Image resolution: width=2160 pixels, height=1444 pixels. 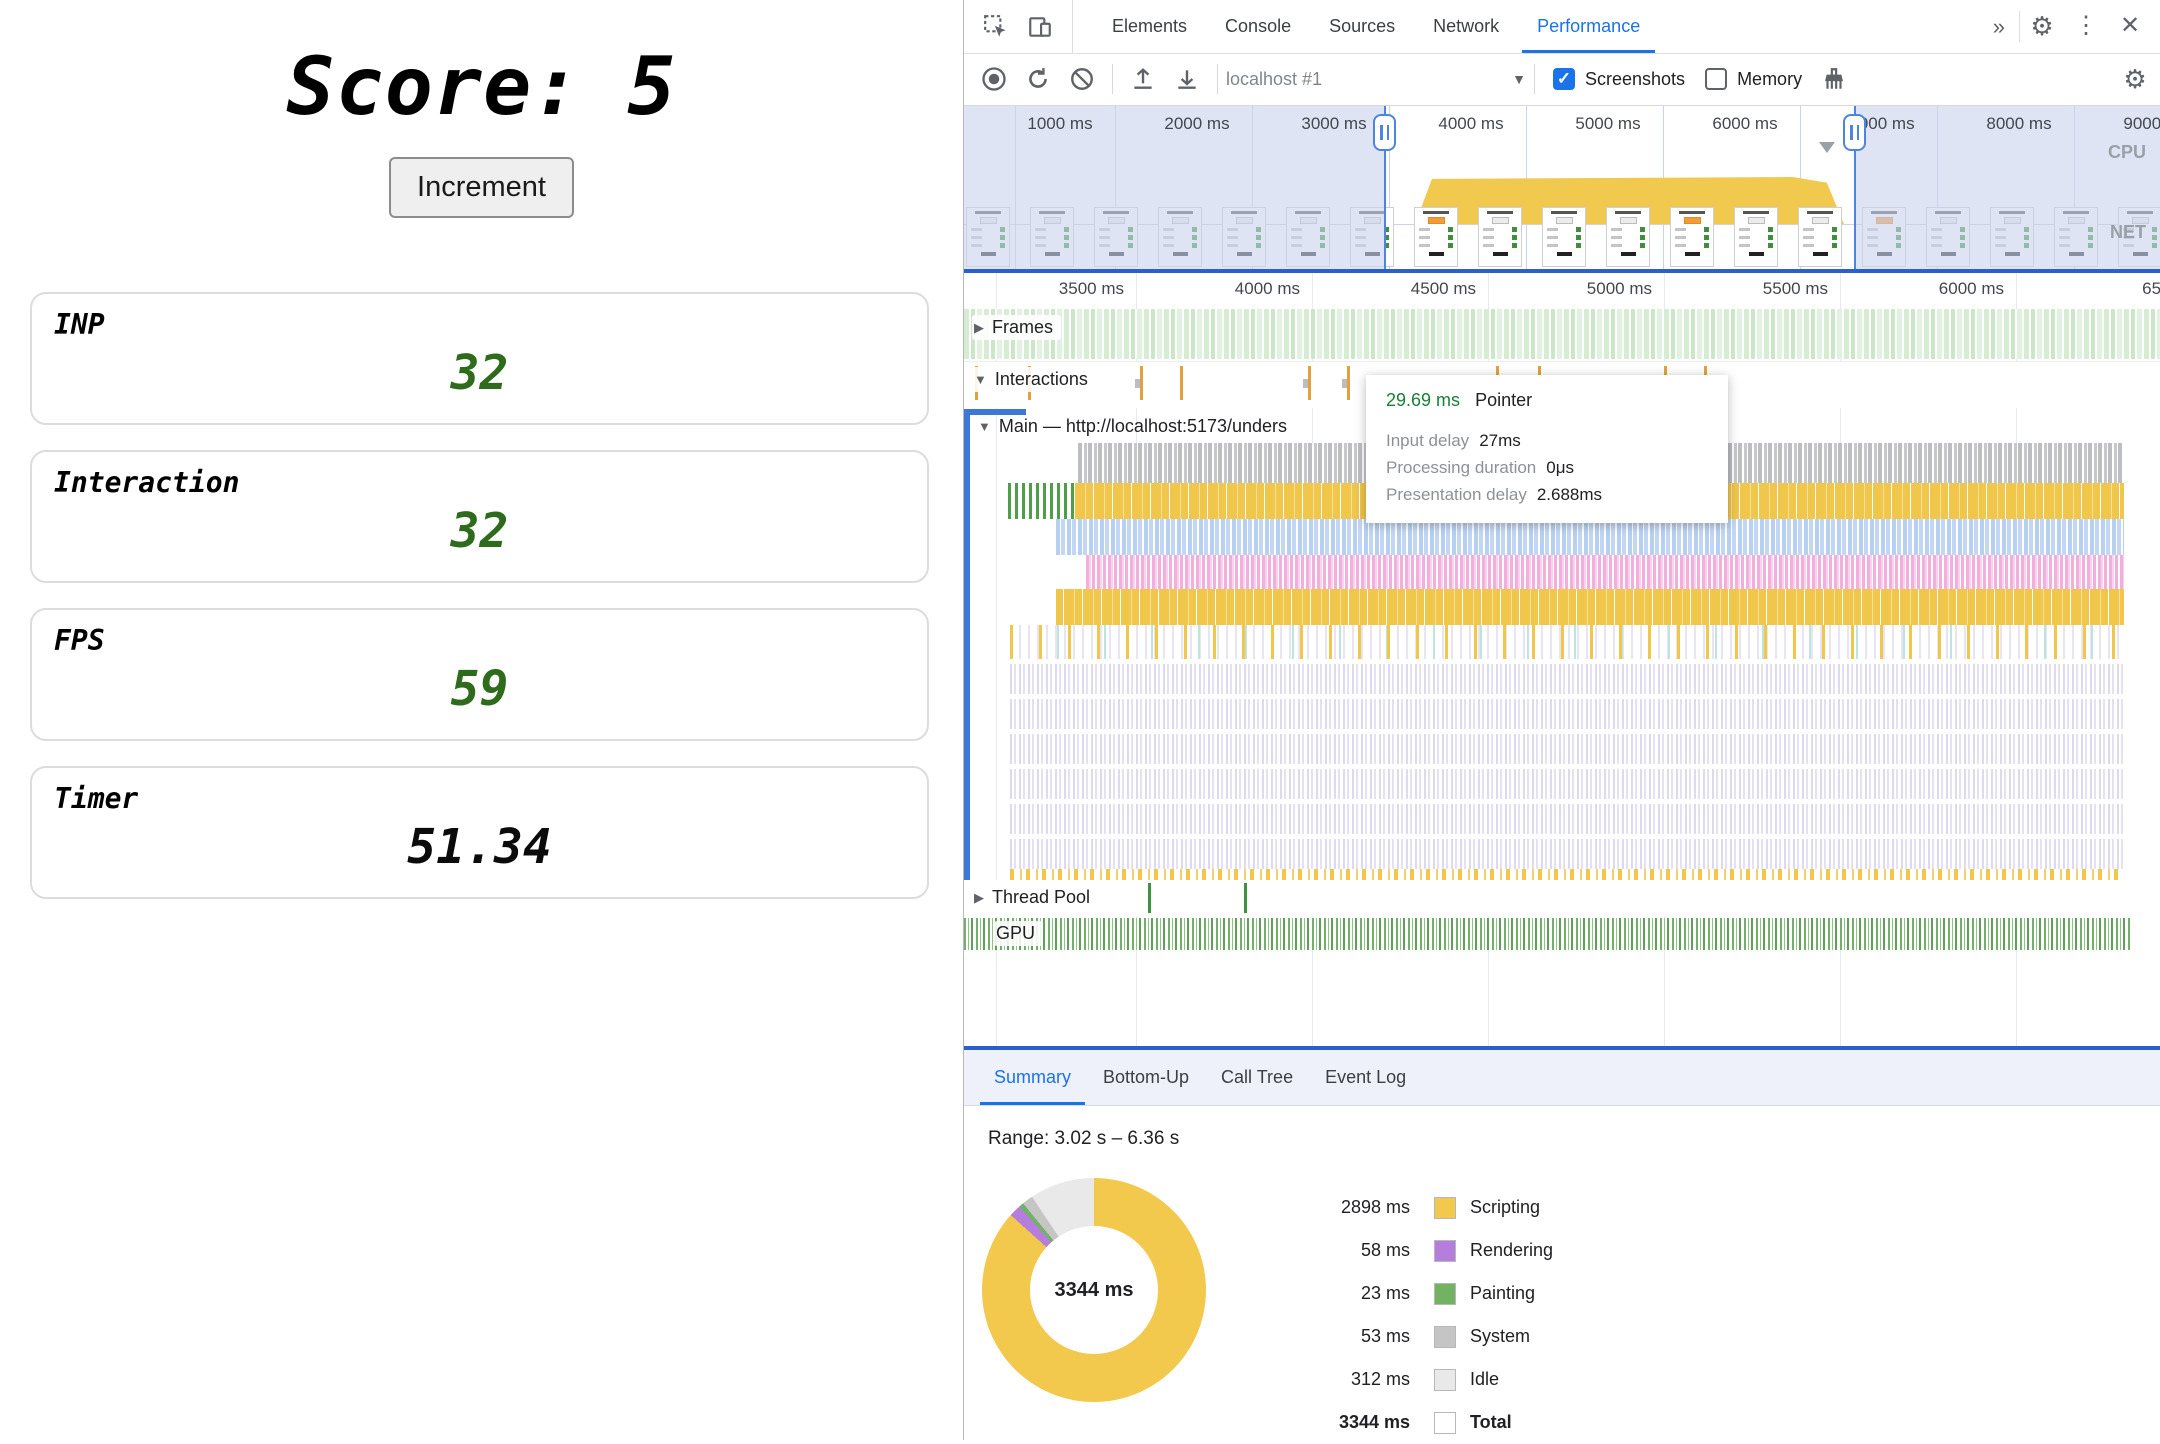 What do you see at coordinates (96, 798) in the screenshot?
I see `metric-label: Timer` at bounding box center [96, 798].